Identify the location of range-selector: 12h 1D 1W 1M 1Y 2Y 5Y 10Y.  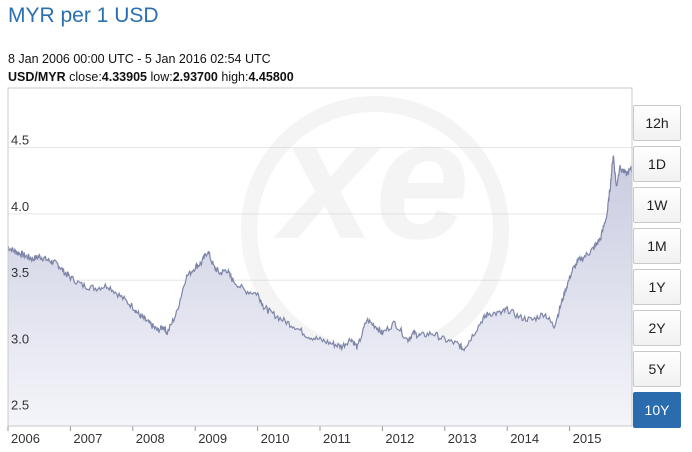
(658, 269).